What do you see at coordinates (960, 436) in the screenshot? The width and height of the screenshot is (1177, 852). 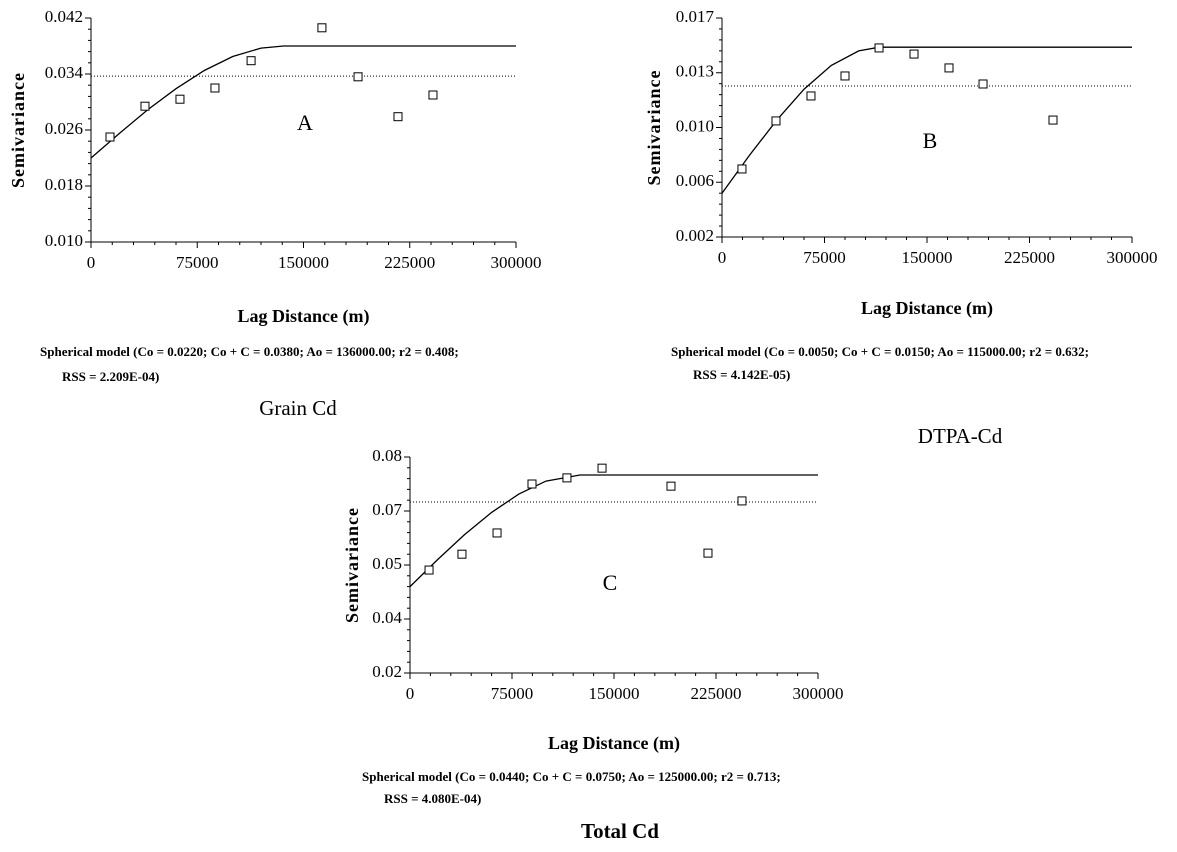 I see `panel-subtitle: DTPA-Cd` at bounding box center [960, 436].